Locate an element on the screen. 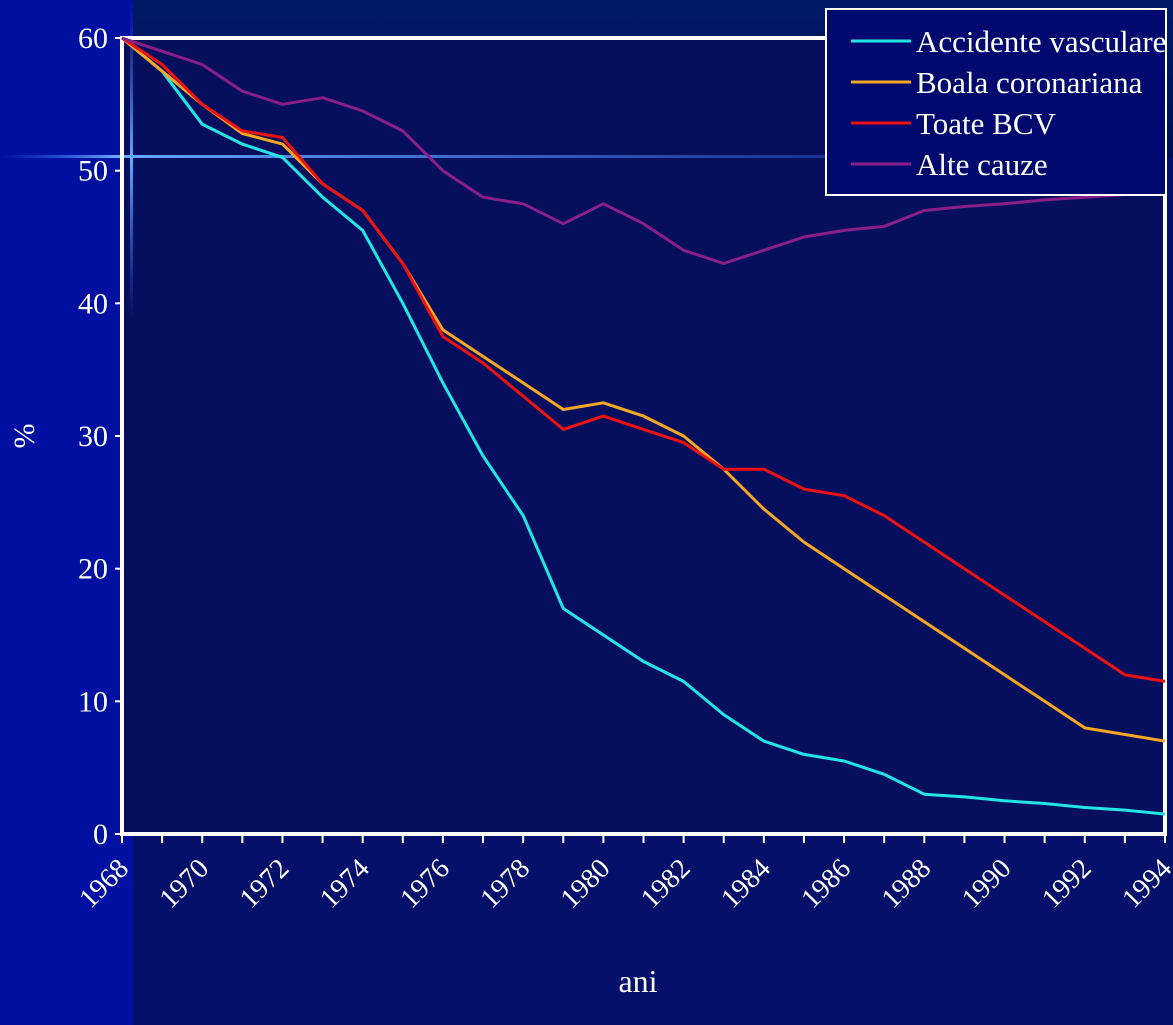 This screenshot has width=1173, height=1025. y-tick-label-50: 50 is located at coordinates (93, 171).